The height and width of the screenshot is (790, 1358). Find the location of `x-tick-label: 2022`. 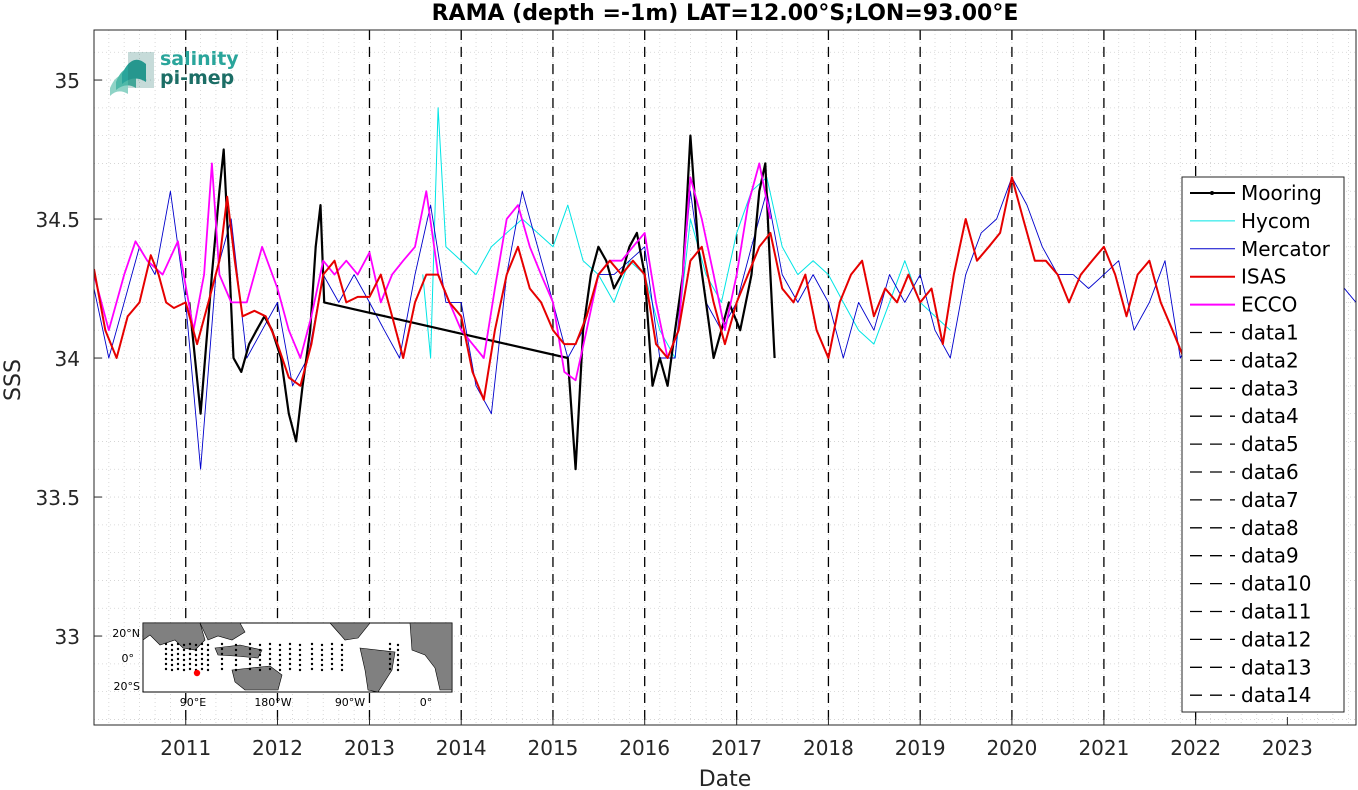

x-tick-label: 2022 is located at coordinates (1195, 748).